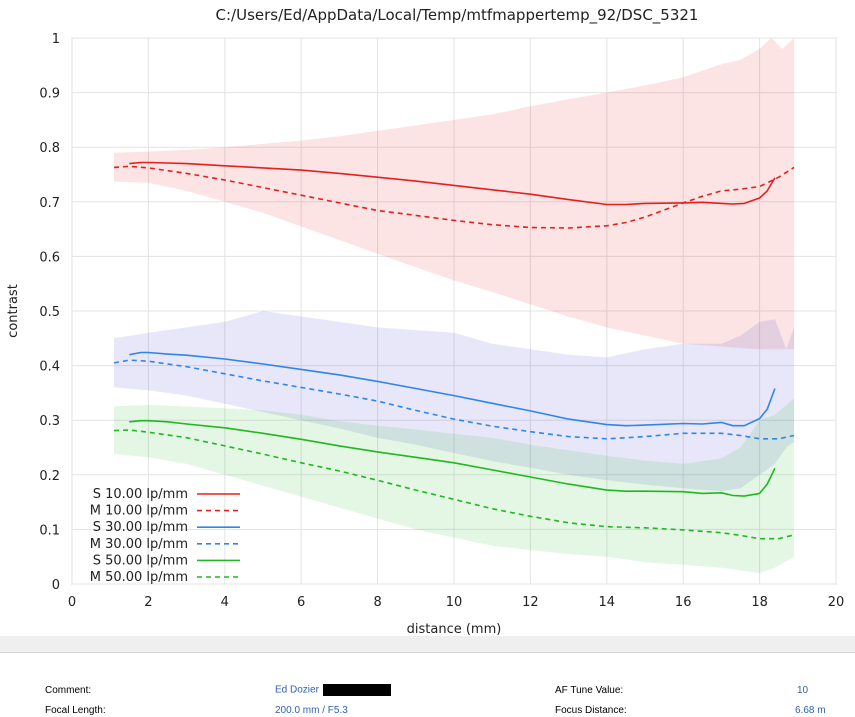  I want to click on focal-length-label: Focal Length:, so click(75, 710).